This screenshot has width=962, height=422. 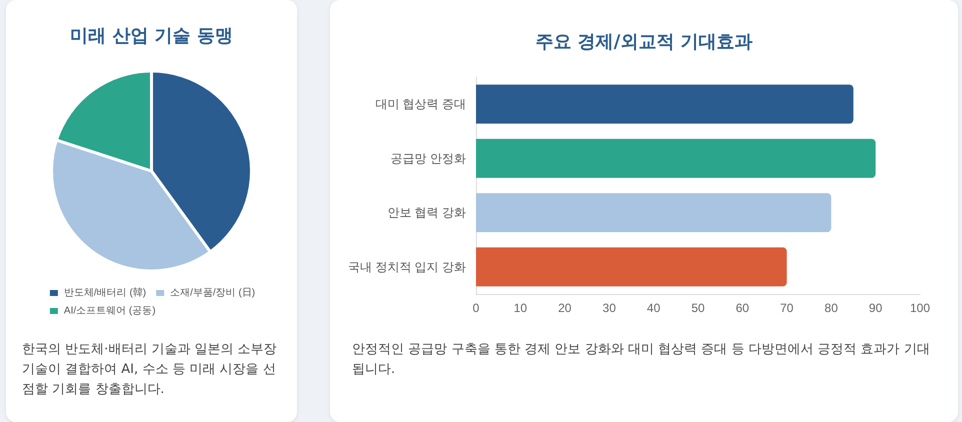 What do you see at coordinates (521, 308) in the screenshot?
I see `x-tick-label: 10` at bounding box center [521, 308].